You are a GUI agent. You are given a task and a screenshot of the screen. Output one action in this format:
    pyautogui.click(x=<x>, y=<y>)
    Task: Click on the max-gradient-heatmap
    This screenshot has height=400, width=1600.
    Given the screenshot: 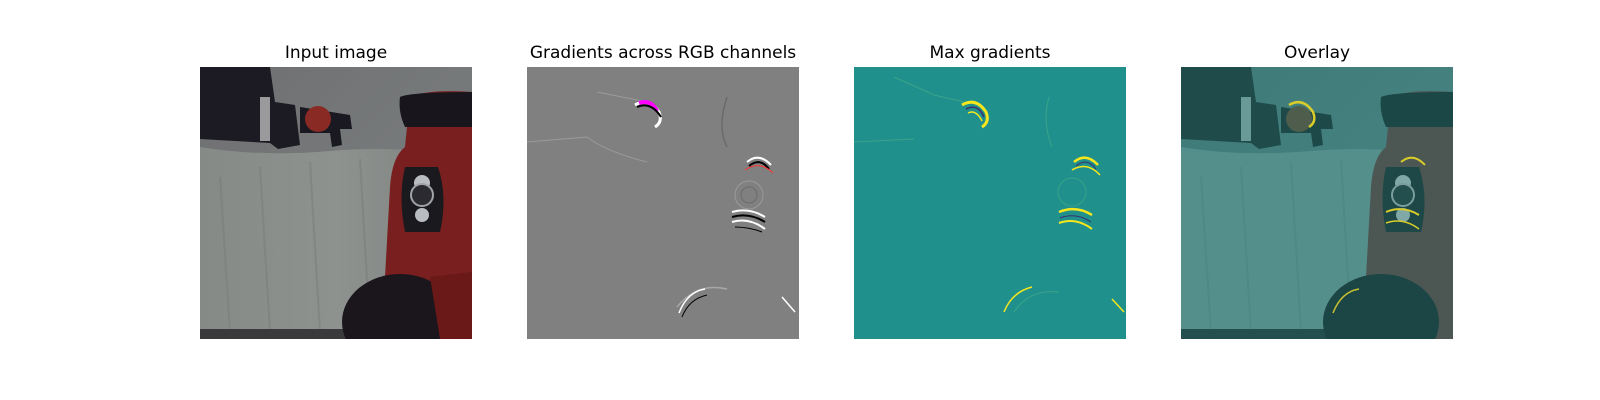 What is the action you would take?
    pyautogui.click(x=990, y=203)
    